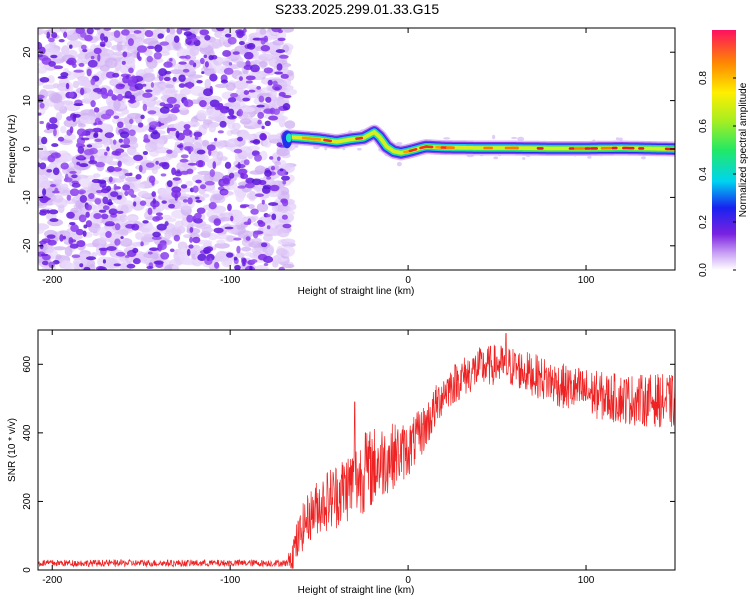 The width and height of the screenshot is (750, 605). Describe the element at coordinates (724, 150) in the screenshot. I see `colorbar-gradient` at that location.